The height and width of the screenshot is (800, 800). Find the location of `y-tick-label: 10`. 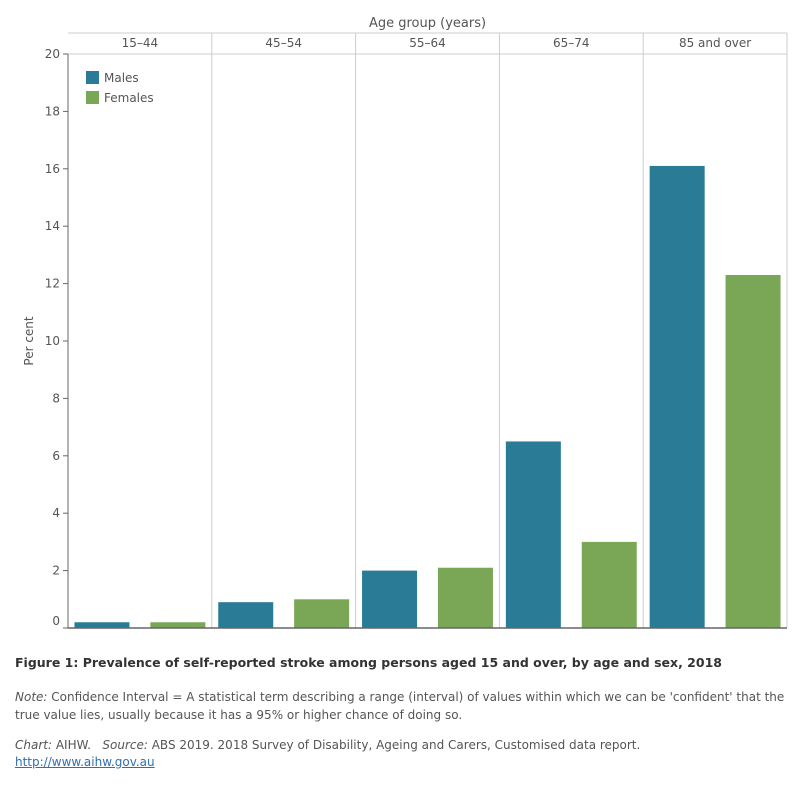

y-tick-label: 10 is located at coordinates (52, 341).